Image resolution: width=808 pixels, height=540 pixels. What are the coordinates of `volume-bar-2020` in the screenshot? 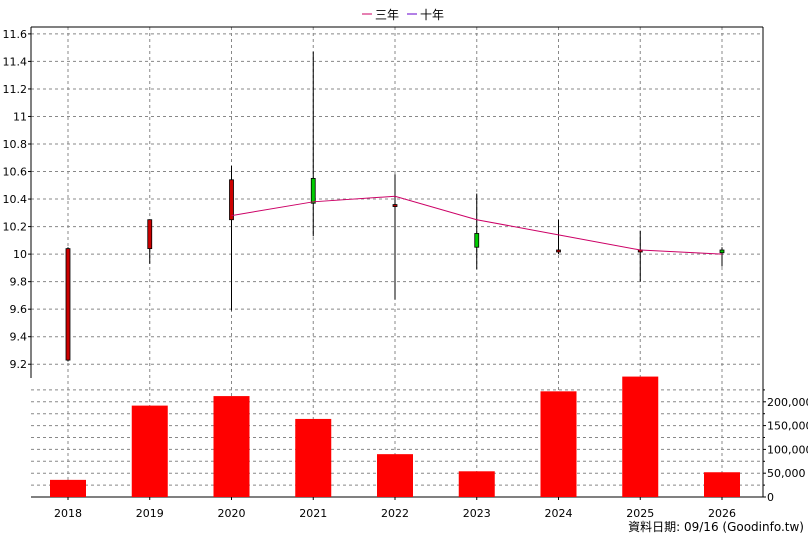 It's located at (231, 446).